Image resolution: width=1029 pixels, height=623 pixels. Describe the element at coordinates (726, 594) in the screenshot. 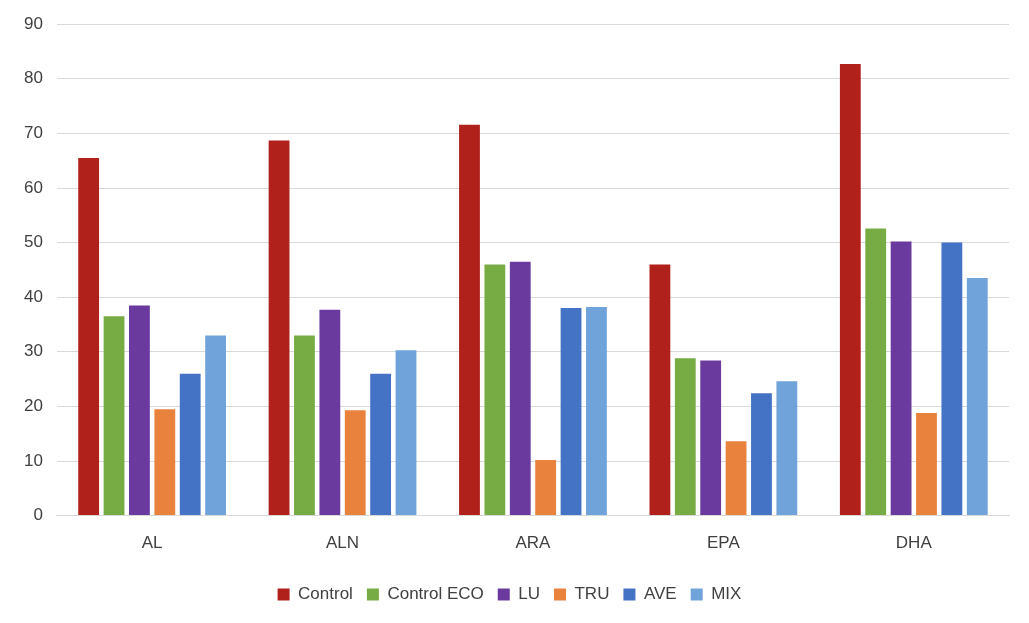

I see `legend-label: MIX` at that location.